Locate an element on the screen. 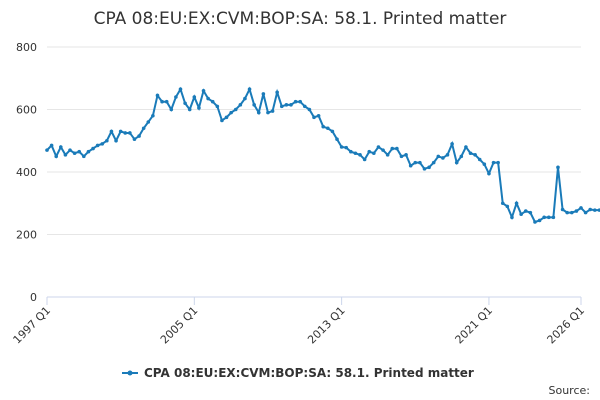 The height and width of the screenshot is (400, 600). x-tick-label: 2013 Q1 is located at coordinates (326, 325).